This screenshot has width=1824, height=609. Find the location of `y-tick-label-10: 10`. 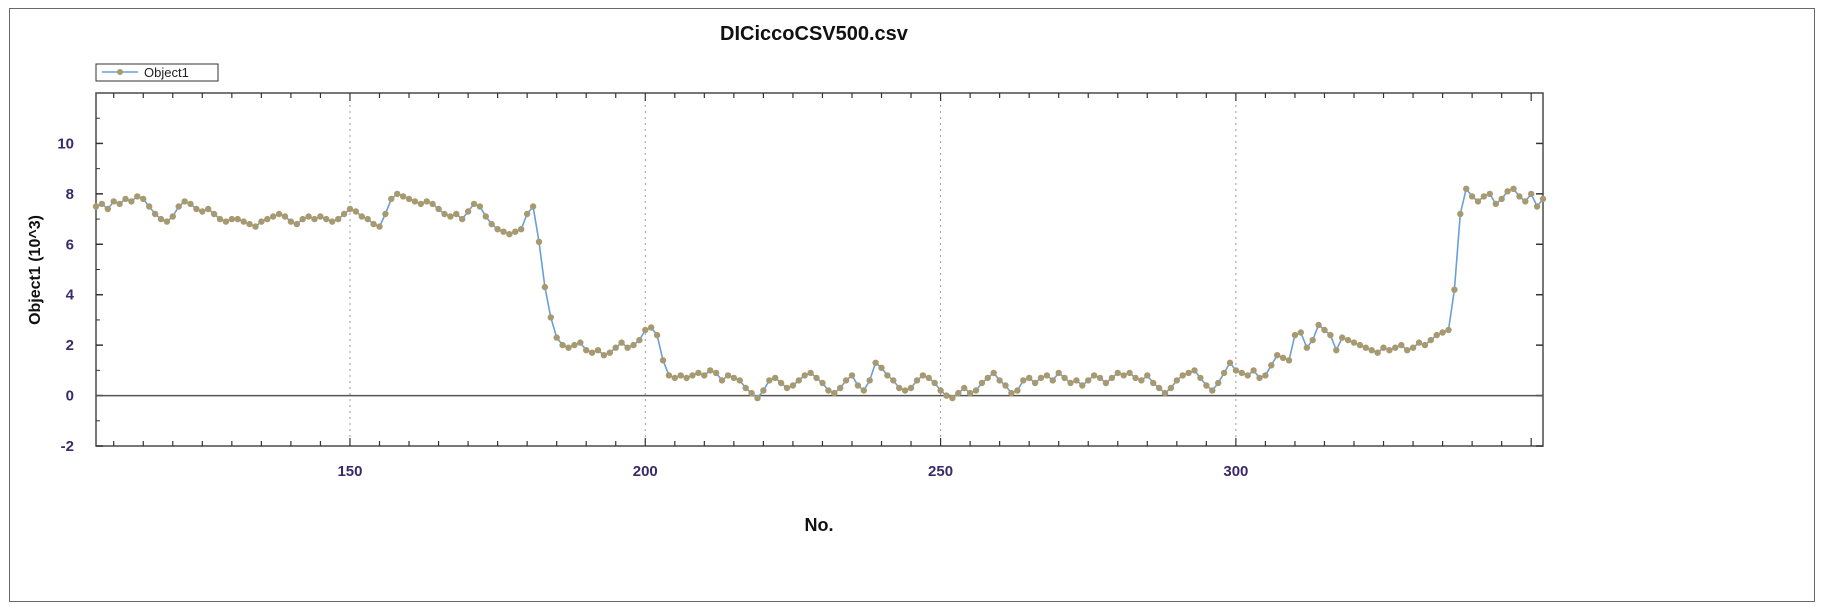

y-tick-label-10: 10 is located at coordinates (65, 143).